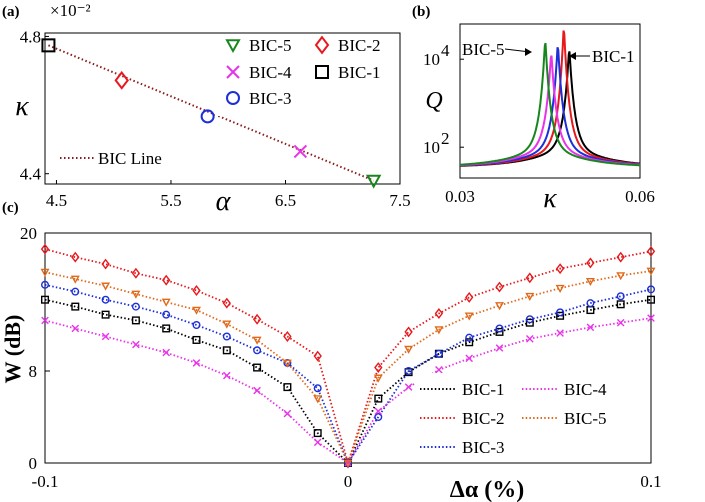  What do you see at coordinates (33, 463) in the screenshot?
I see `panel-c-ytick-label: 0` at bounding box center [33, 463].